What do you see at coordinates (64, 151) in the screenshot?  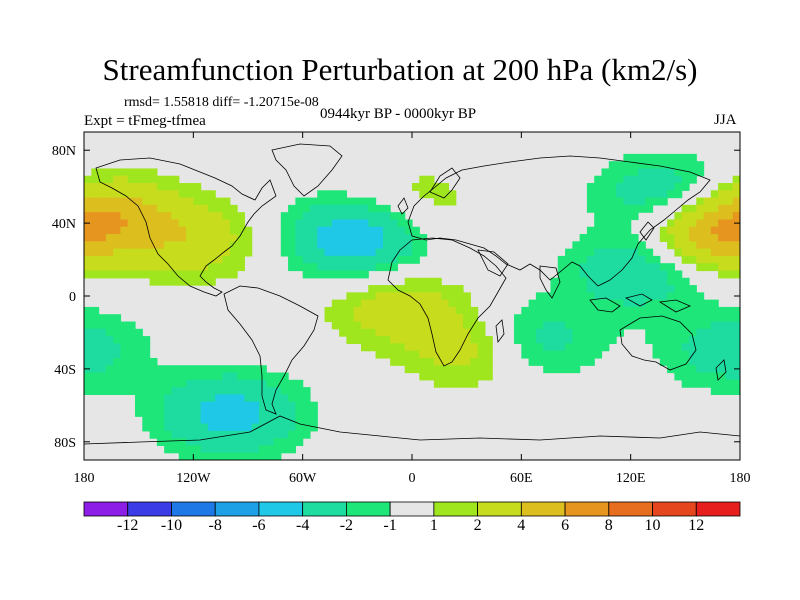 I see `lat-tick-label: 80N` at bounding box center [64, 151].